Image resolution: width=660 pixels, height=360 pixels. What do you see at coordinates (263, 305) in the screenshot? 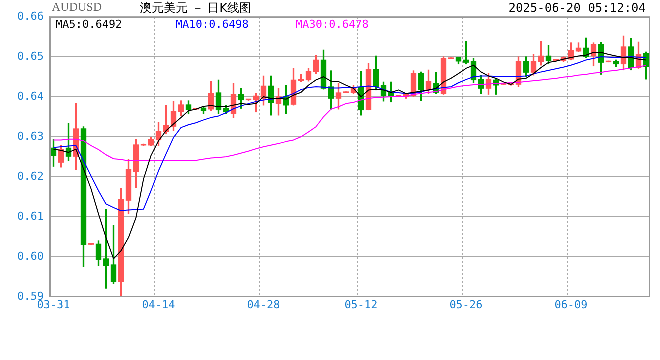
I see `x-tick-label: 04-28` at bounding box center [263, 305].